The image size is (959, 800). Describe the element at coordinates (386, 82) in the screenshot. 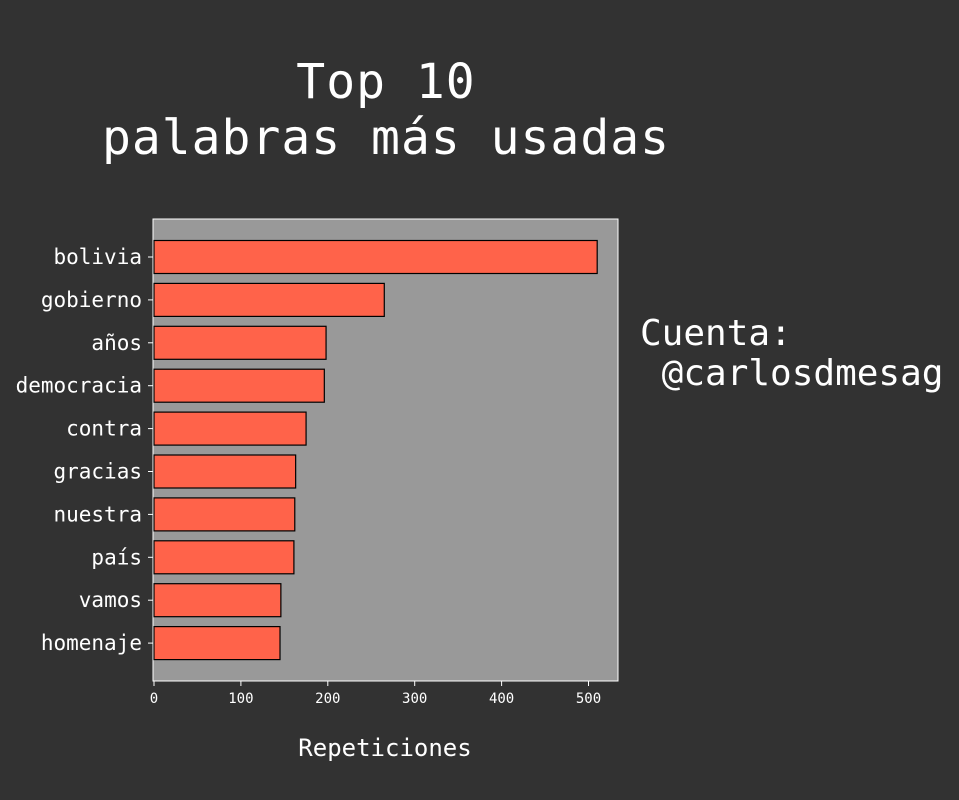

I see `chart-title-line-1: Top 10` at that location.